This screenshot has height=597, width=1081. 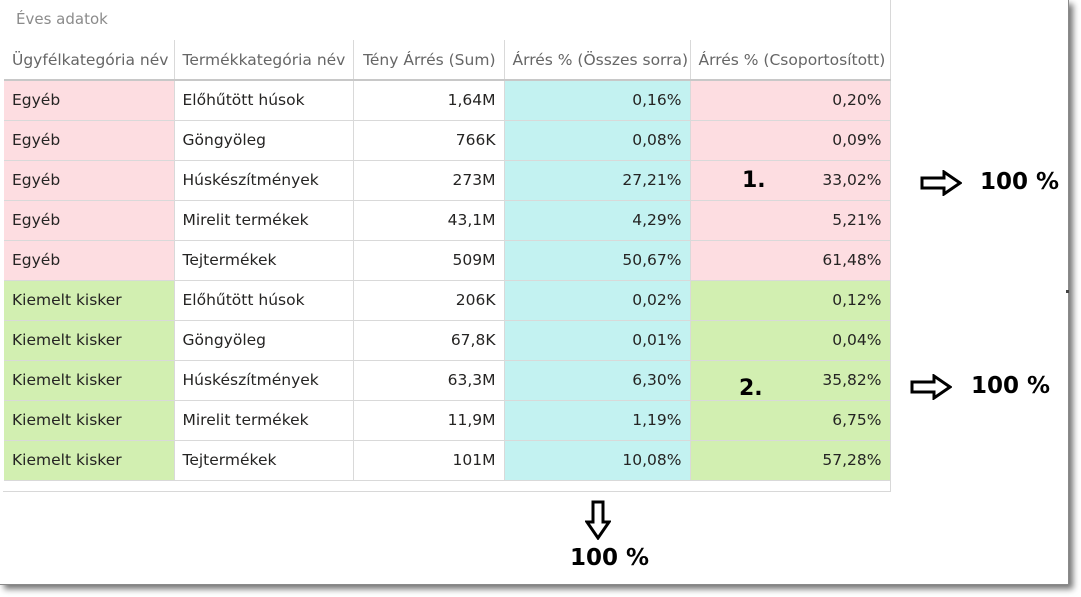 What do you see at coordinates (597, 300) in the screenshot?
I see `cell-margin-pct-all: 0,02%` at bounding box center [597, 300].